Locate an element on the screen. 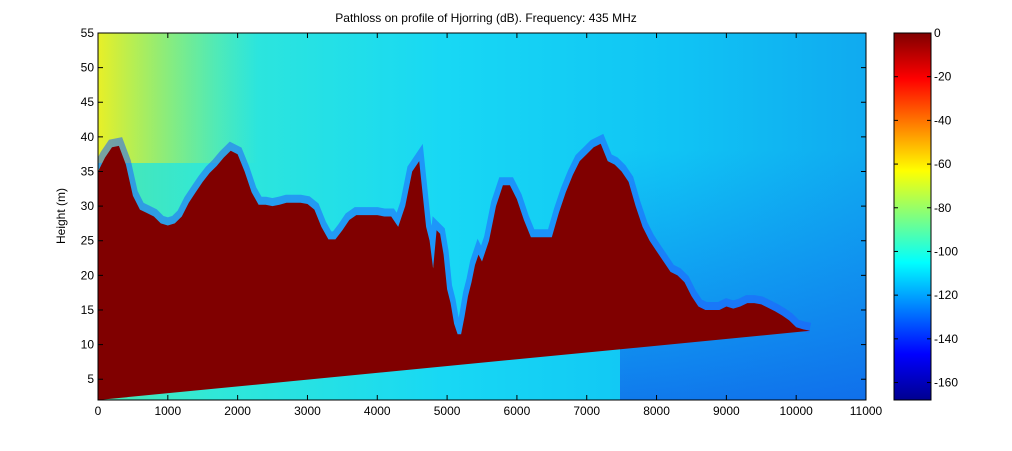 This screenshot has height=451, width=1012. x-tick-label: 7000 is located at coordinates (586, 411).